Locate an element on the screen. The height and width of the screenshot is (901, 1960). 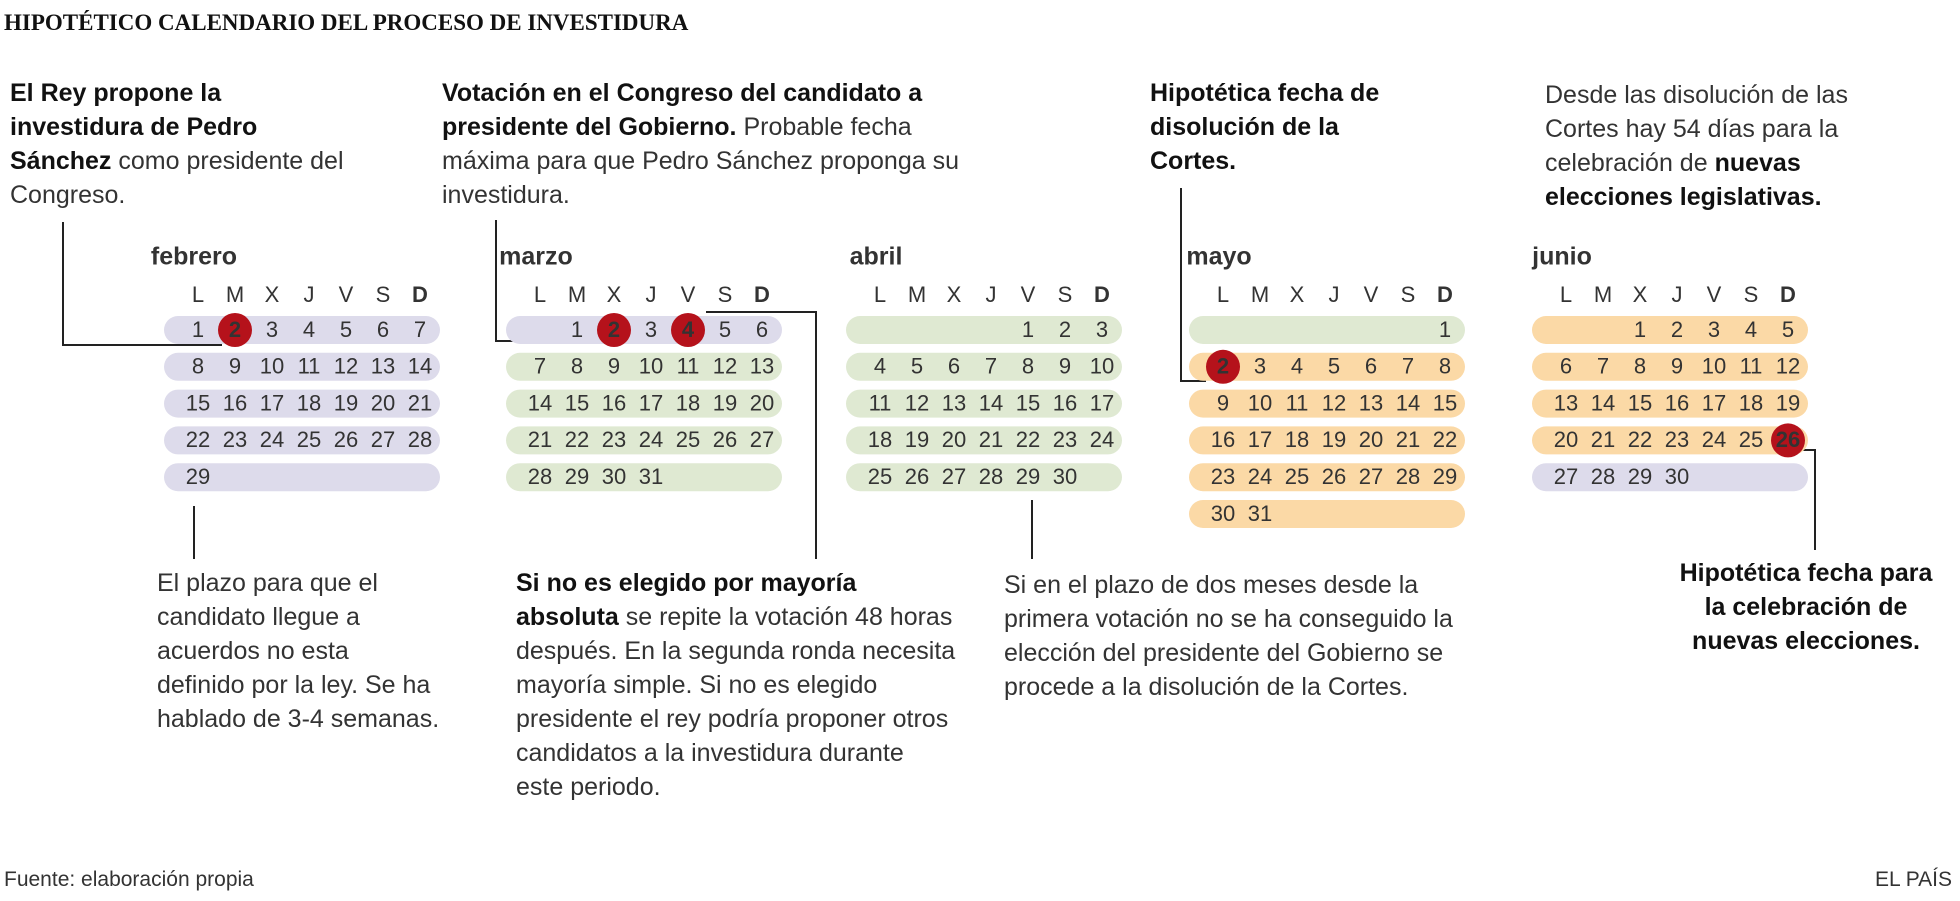
annotation-text: nuevas elecciones legislativas. is located at coordinates (1683, 180).